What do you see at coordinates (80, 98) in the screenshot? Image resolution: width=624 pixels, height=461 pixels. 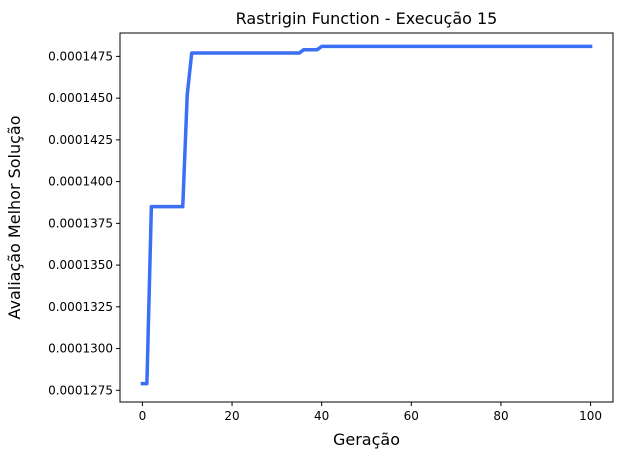 I see `y-tick-label: 0.0001450` at bounding box center [80, 98].